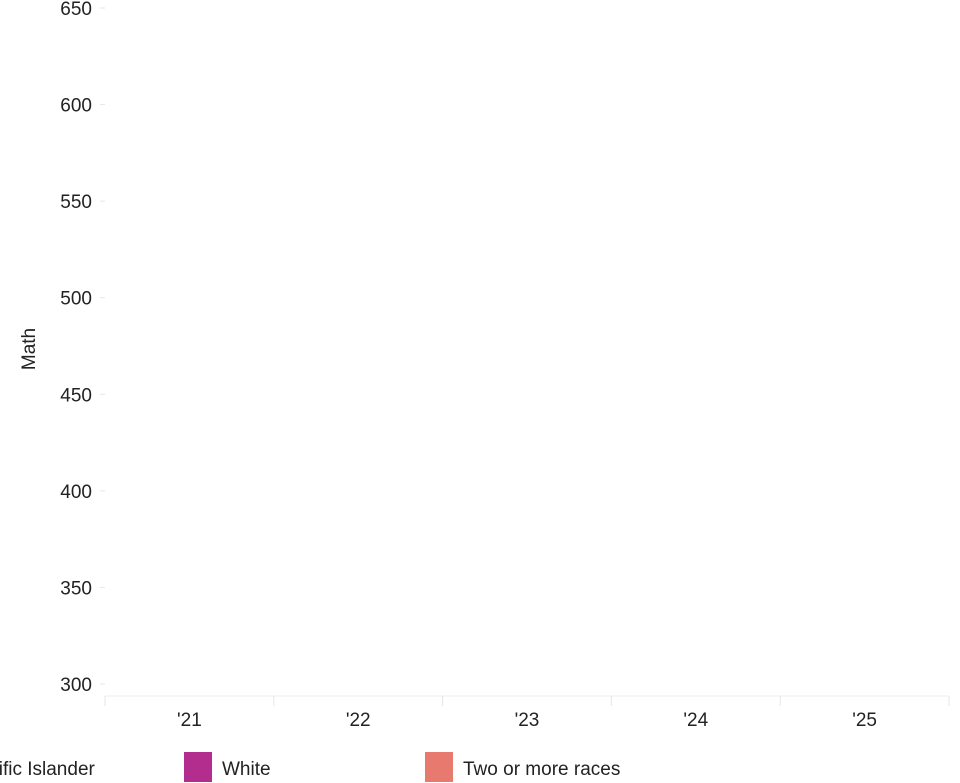 Image resolution: width=960 pixels, height=783 pixels. What do you see at coordinates (29, 349) in the screenshot?
I see `y-axis-title: Math` at bounding box center [29, 349].